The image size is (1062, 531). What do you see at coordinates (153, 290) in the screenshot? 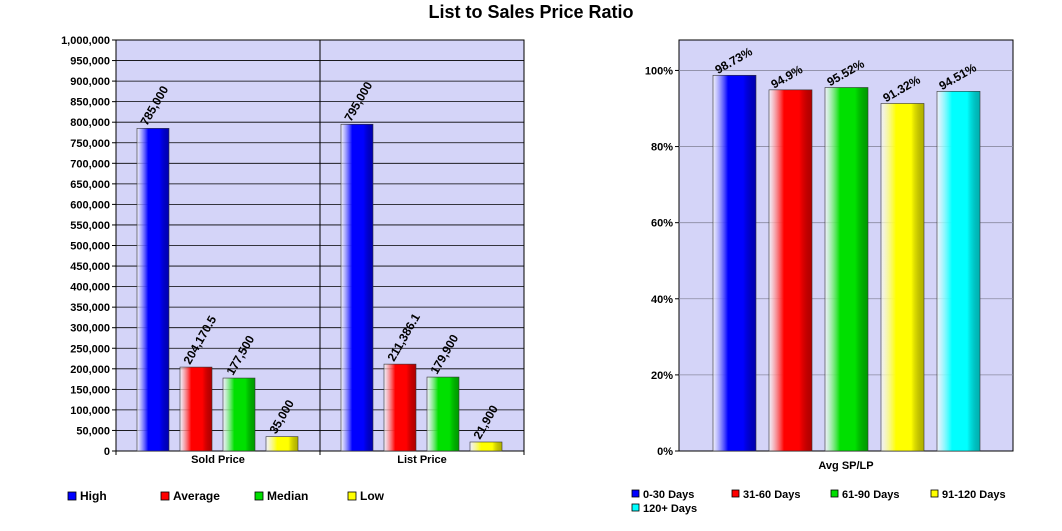
I see `bar-high-sold-price-outline` at bounding box center [153, 290].